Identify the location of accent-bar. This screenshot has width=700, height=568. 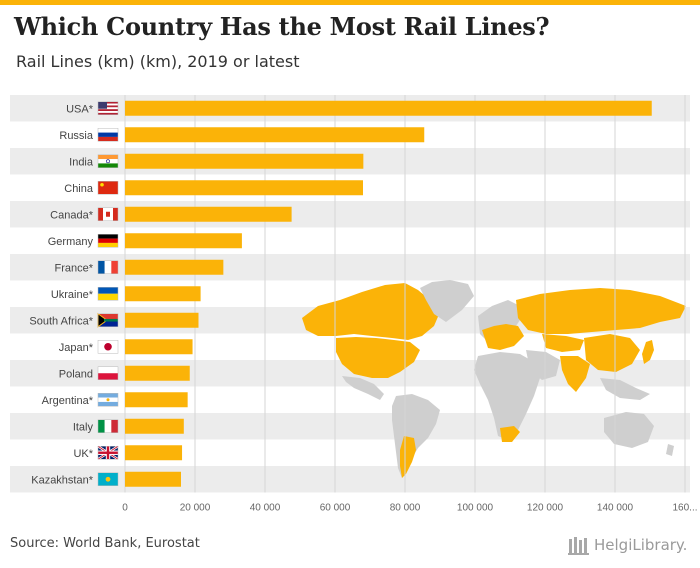
(350, 2).